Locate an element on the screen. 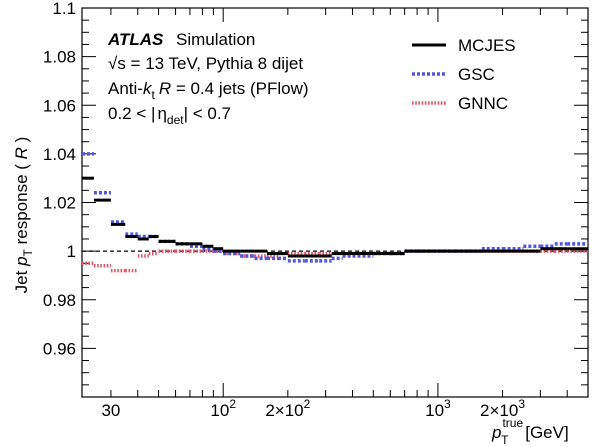  y-tick-label: 1.02 is located at coordinates (59, 203).